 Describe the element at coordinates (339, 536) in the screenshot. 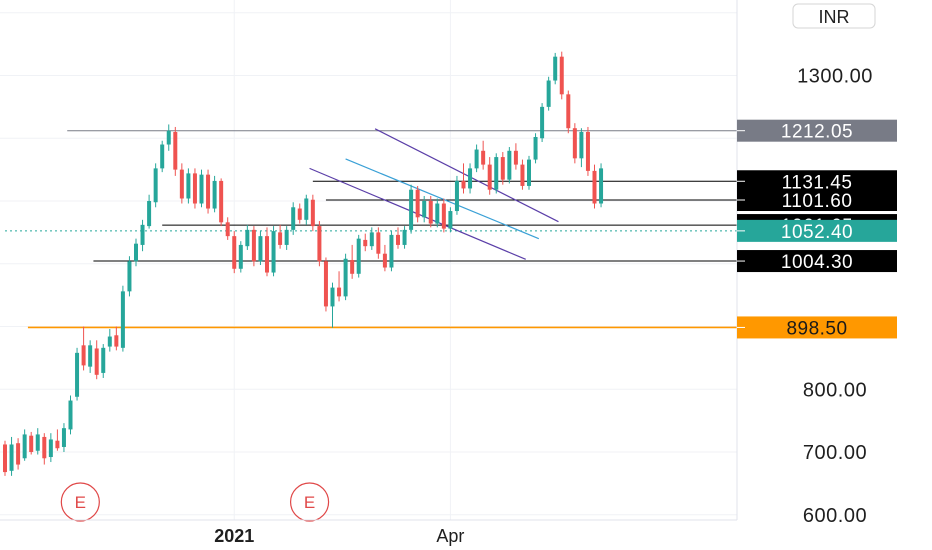

I see `time-axis: 2021 Apr` at that location.